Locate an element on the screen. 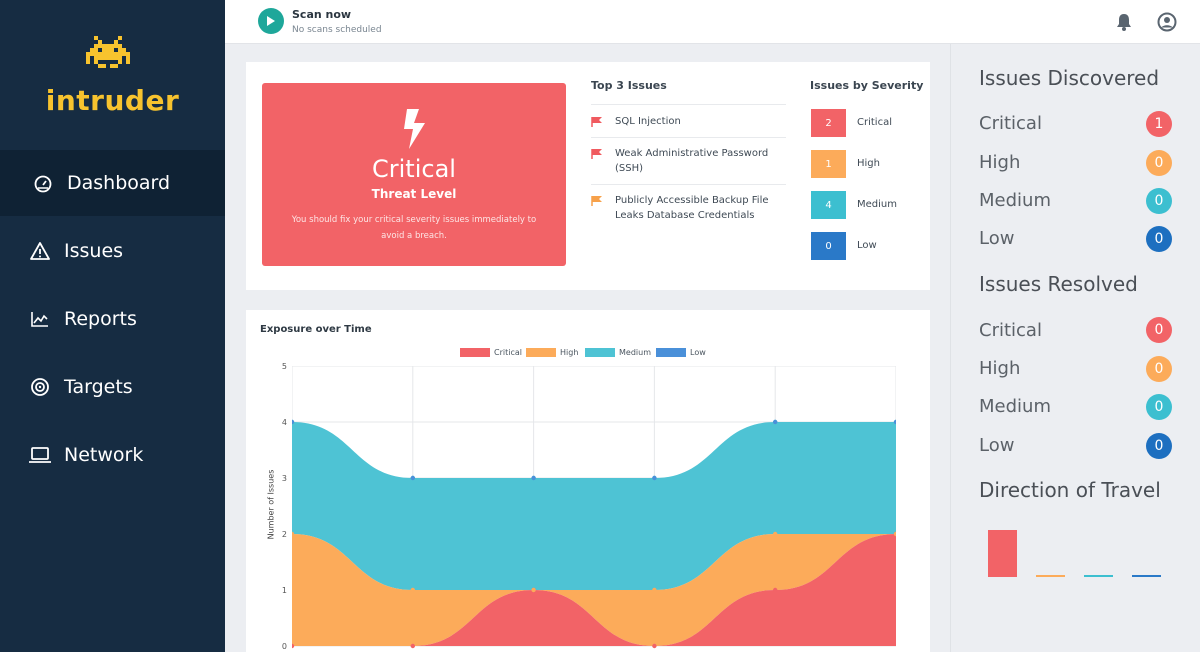 The image size is (1200, 652). chart-title: Exposure over Time is located at coordinates (316, 329).